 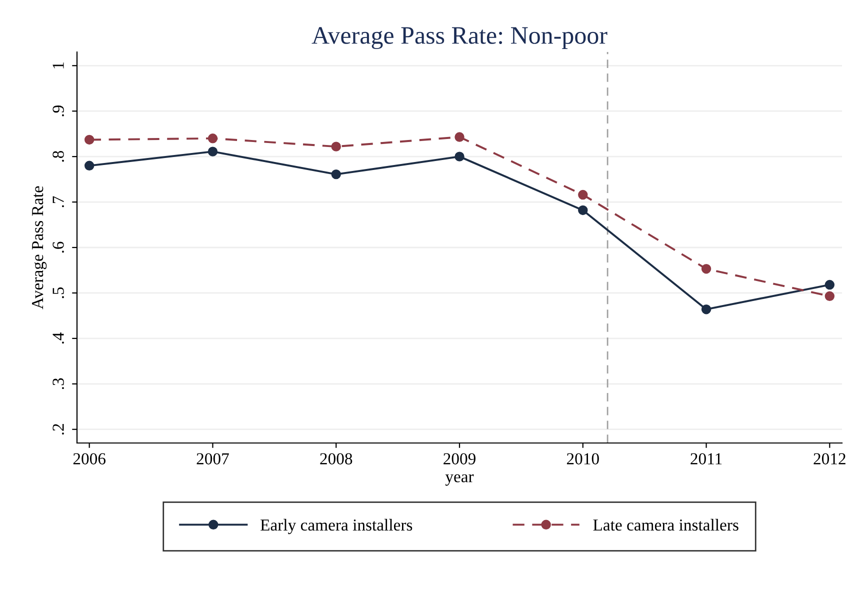 What do you see at coordinates (58, 202) in the screenshot?
I see `y-tick-label: .7` at bounding box center [58, 202].